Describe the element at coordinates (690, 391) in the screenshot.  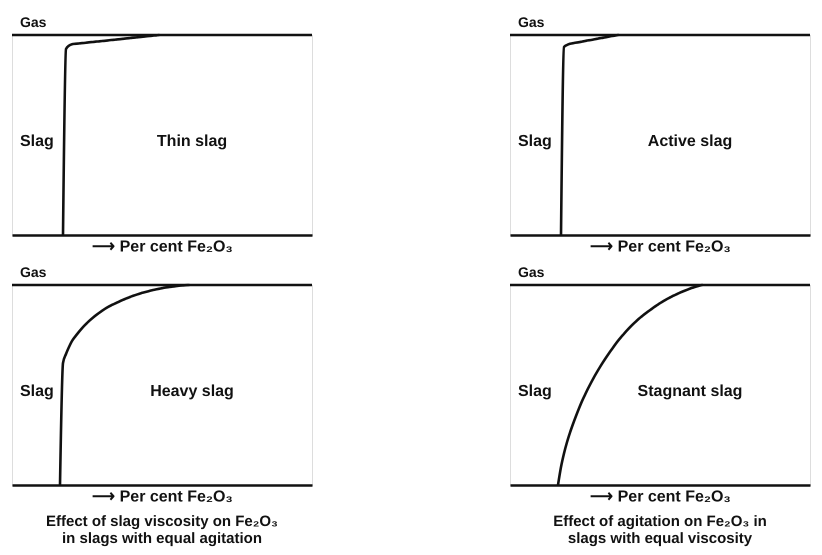
I see `annotation: Stagnant slag` at that location.